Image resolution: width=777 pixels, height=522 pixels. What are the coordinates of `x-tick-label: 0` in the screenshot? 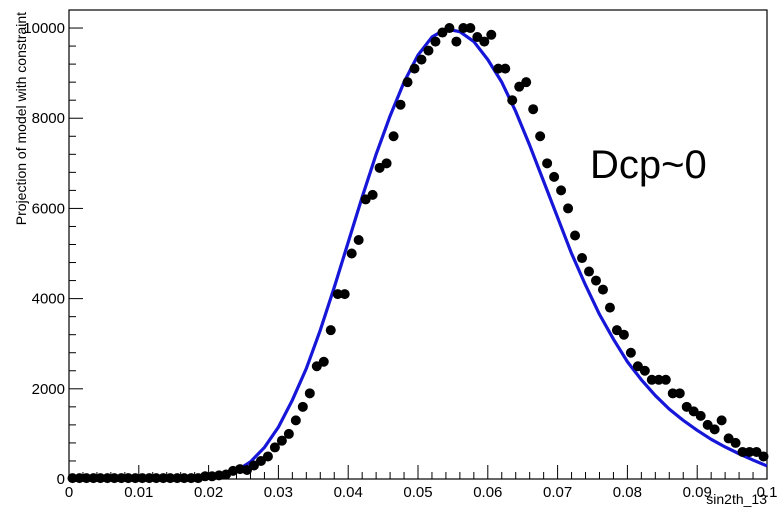 It's located at (69, 492).